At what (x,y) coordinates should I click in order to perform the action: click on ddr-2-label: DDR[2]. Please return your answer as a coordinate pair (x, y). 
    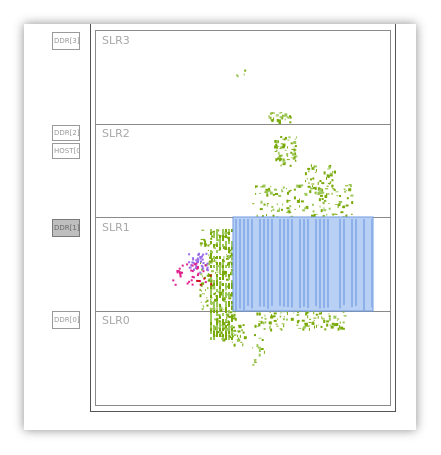
    Looking at the image, I should click on (66, 133).